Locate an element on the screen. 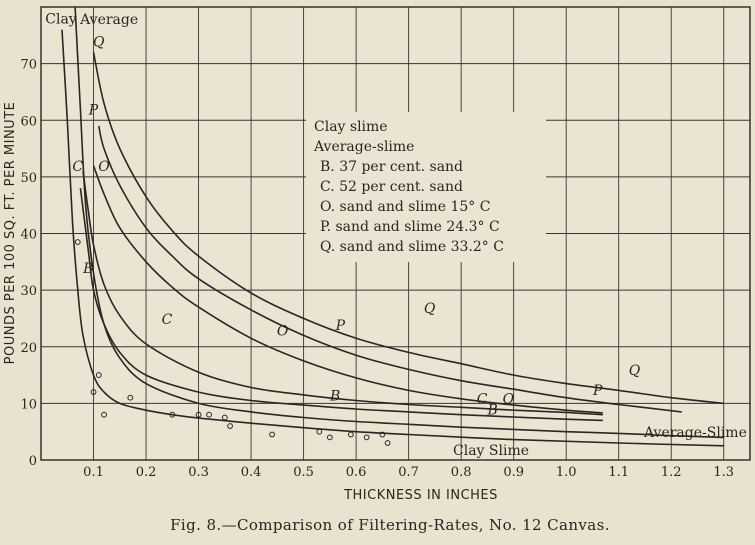 This screenshot has height=545, width=755. x-axis-title: THICKNESS IN INCHES is located at coordinates (420, 495).